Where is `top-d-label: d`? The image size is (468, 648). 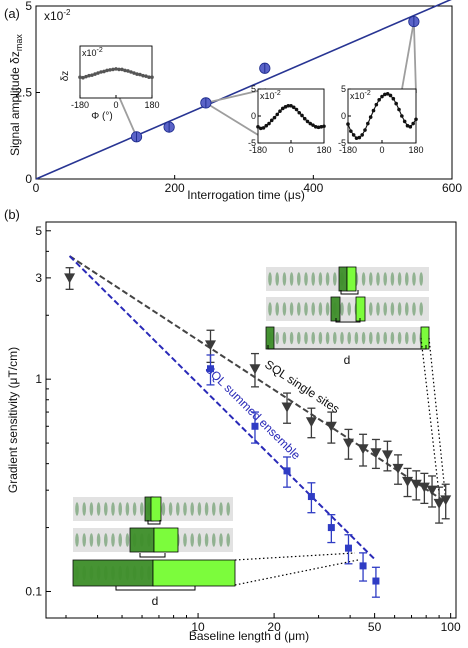 top-d-label: d is located at coordinates (347, 360).